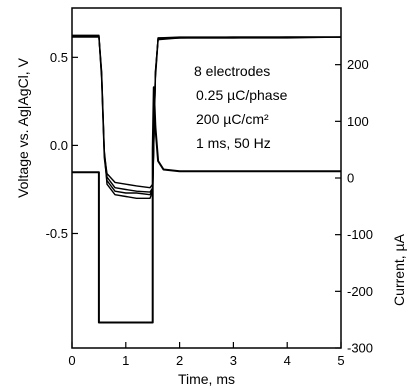 This screenshot has width=408, height=390. Describe the element at coordinates (360, 291) in the screenshot. I see `y-right-tick-label: -200` at that location.